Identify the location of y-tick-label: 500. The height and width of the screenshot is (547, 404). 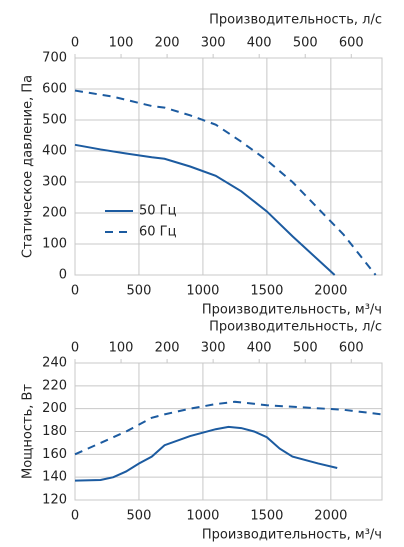
(54, 120).